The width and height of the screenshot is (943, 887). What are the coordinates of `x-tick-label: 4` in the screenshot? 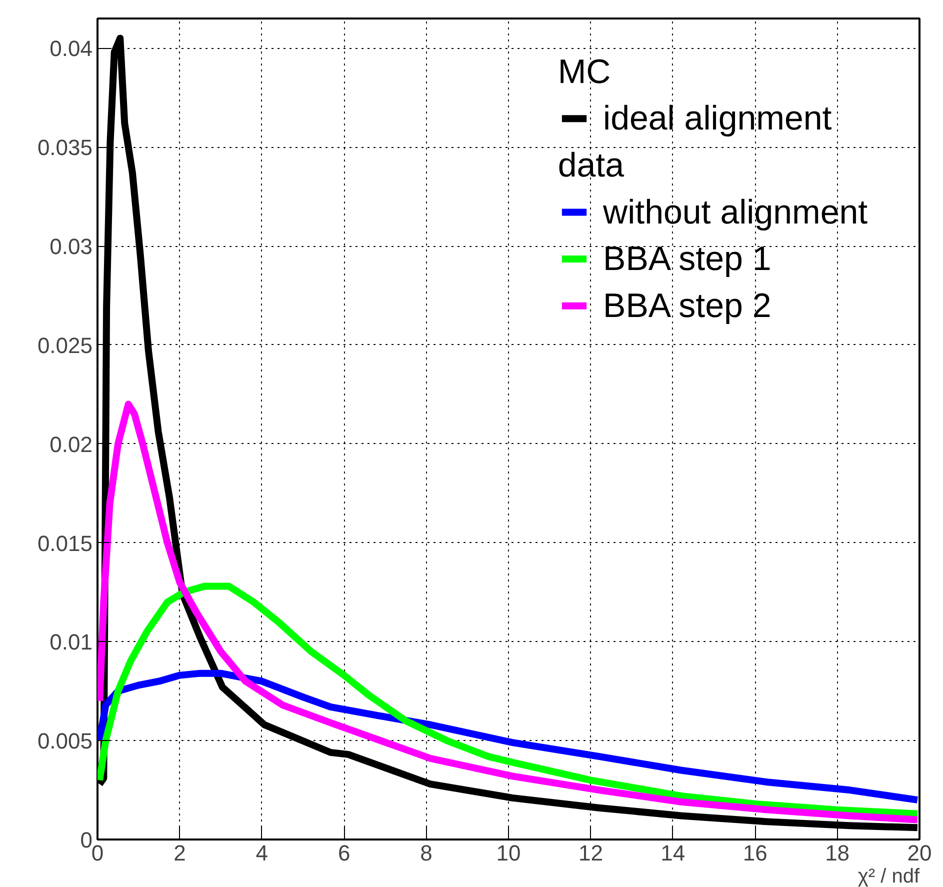 It's located at (262, 853).